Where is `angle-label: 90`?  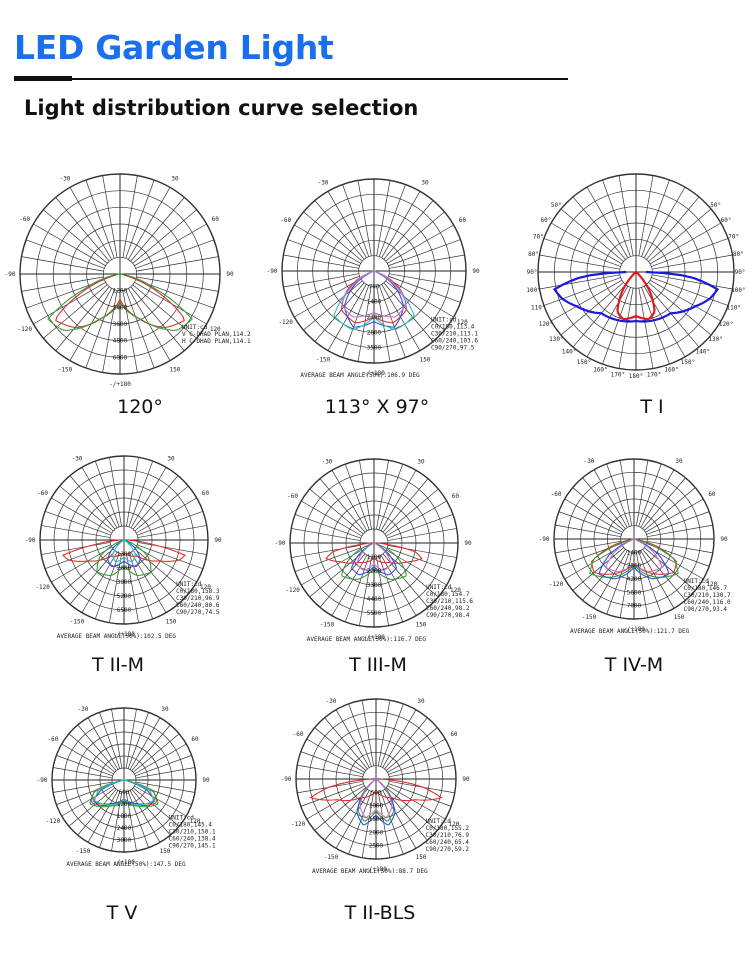
angle-label: 90 is located at coordinates (468, 543).